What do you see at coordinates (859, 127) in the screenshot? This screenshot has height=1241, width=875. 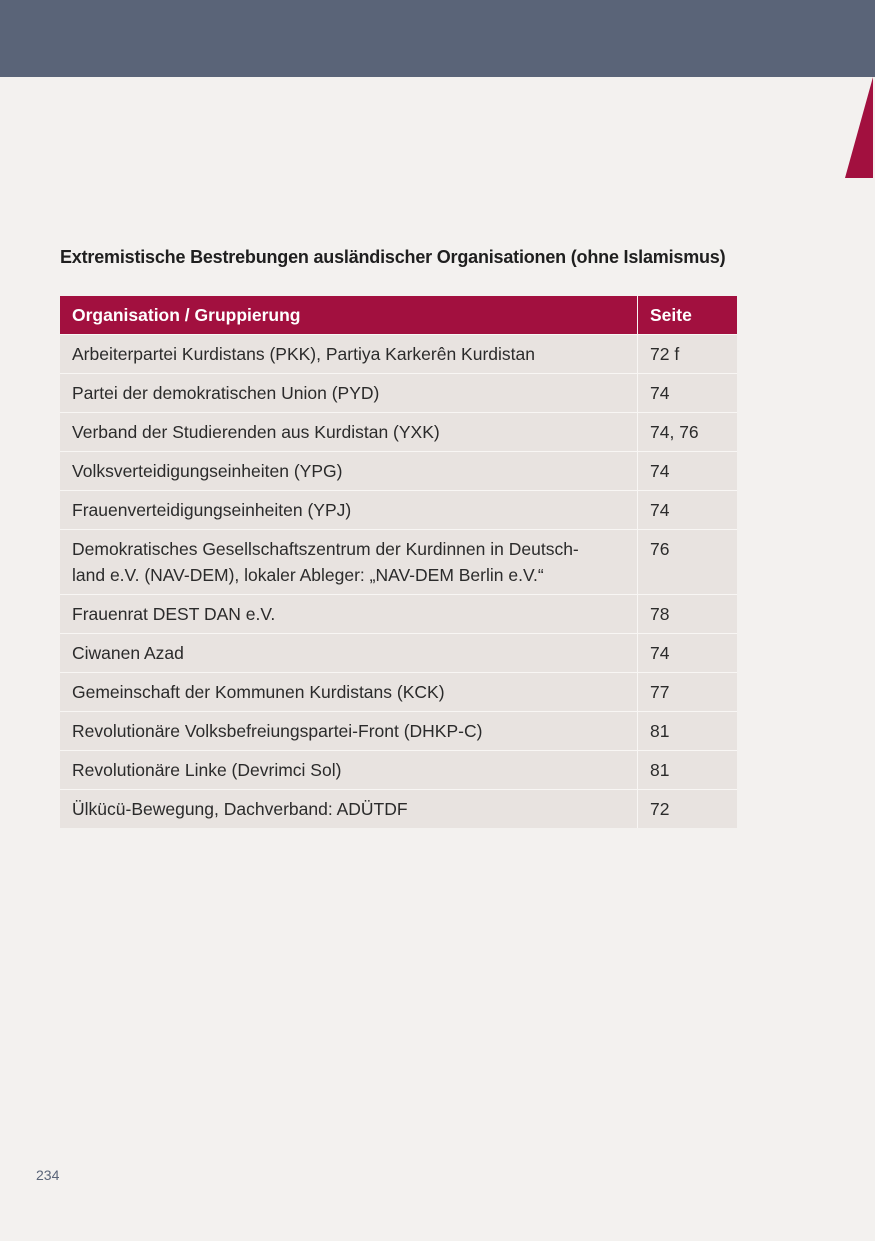 I see `corner-mark` at bounding box center [859, 127].